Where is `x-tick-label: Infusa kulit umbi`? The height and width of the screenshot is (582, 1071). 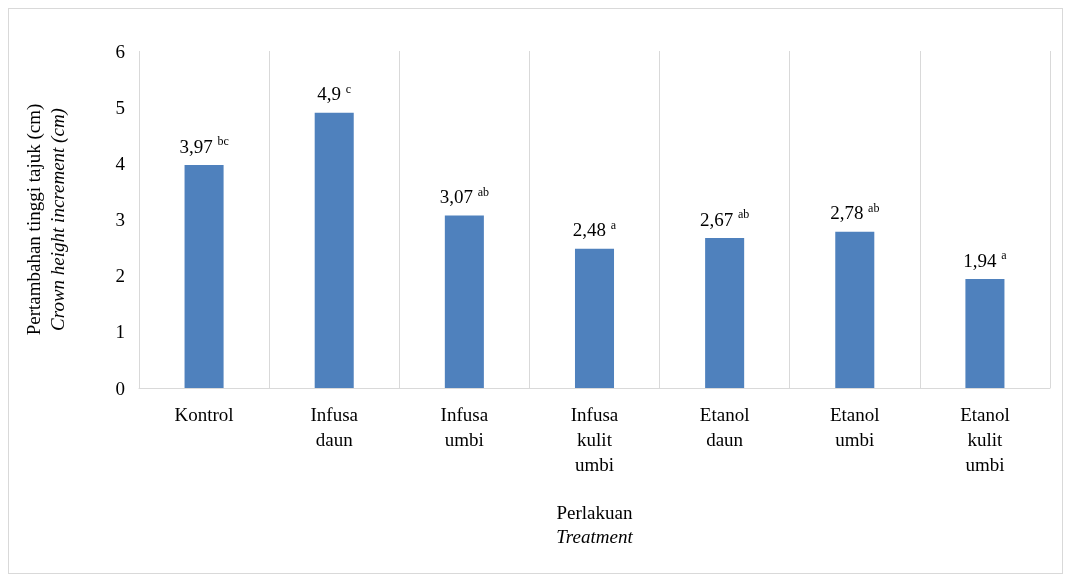 x-tick-label: Infusa kulit umbi is located at coordinates (594, 439).